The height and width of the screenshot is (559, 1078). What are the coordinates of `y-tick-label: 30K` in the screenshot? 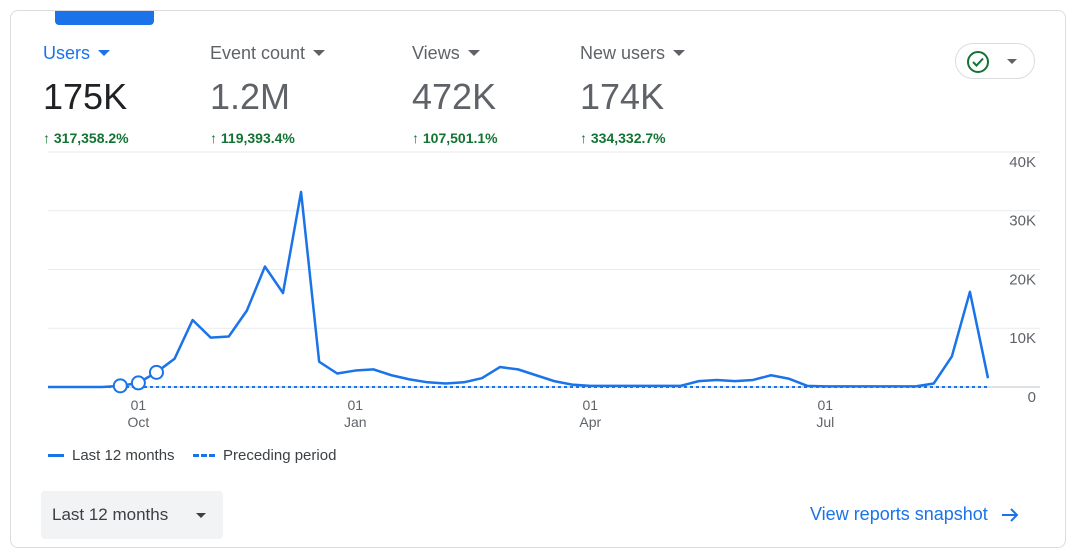 It's located at (1022, 221).